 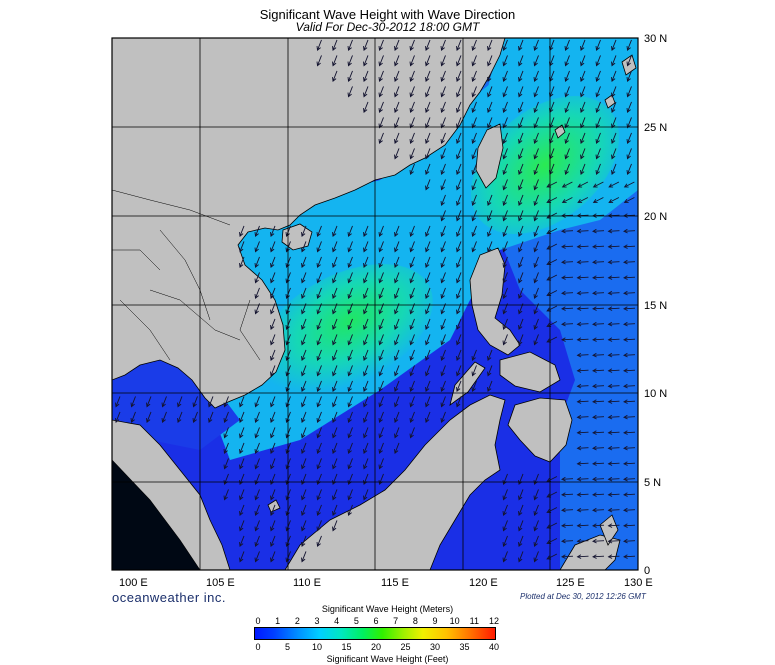 I want to click on plotted-timestamp: Plotted at Dec 30, 2012 12:26 GMT, so click(x=583, y=596).